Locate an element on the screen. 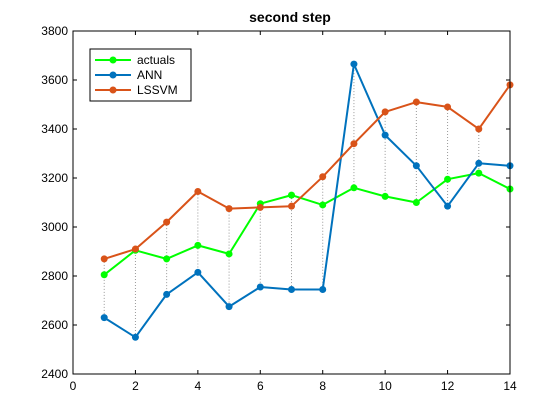 The image size is (560, 420). y-tick-label: 3800 is located at coordinates (54, 31).